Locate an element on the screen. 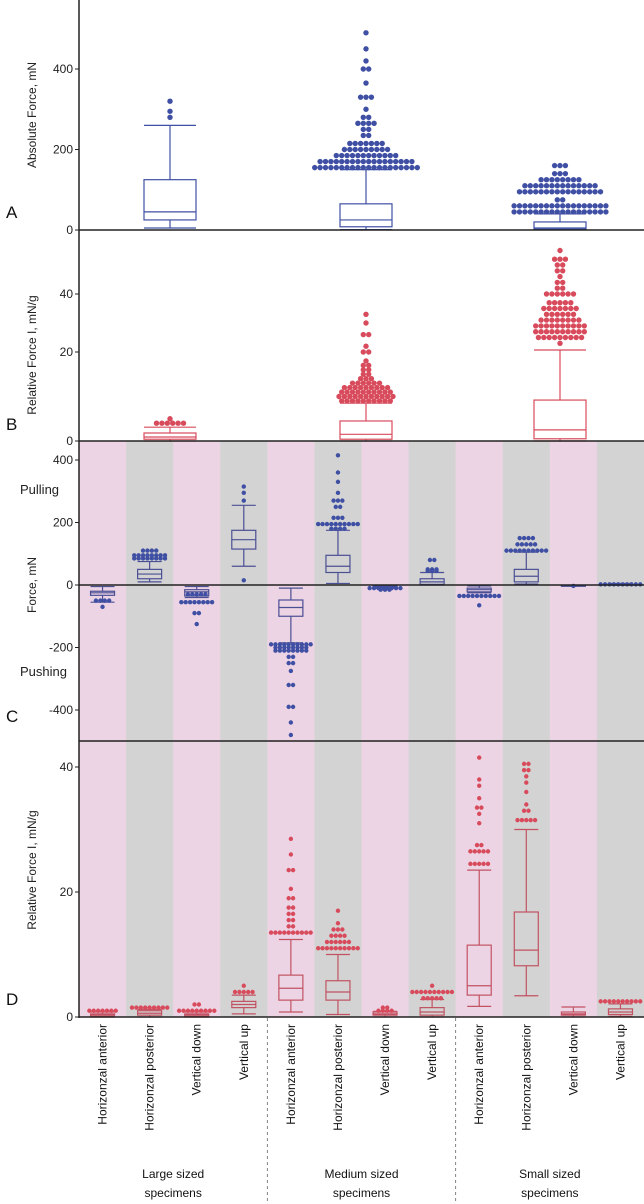 The height and width of the screenshot is (1204, 644). annotation-pushing: Pushing is located at coordinates (43, 671).